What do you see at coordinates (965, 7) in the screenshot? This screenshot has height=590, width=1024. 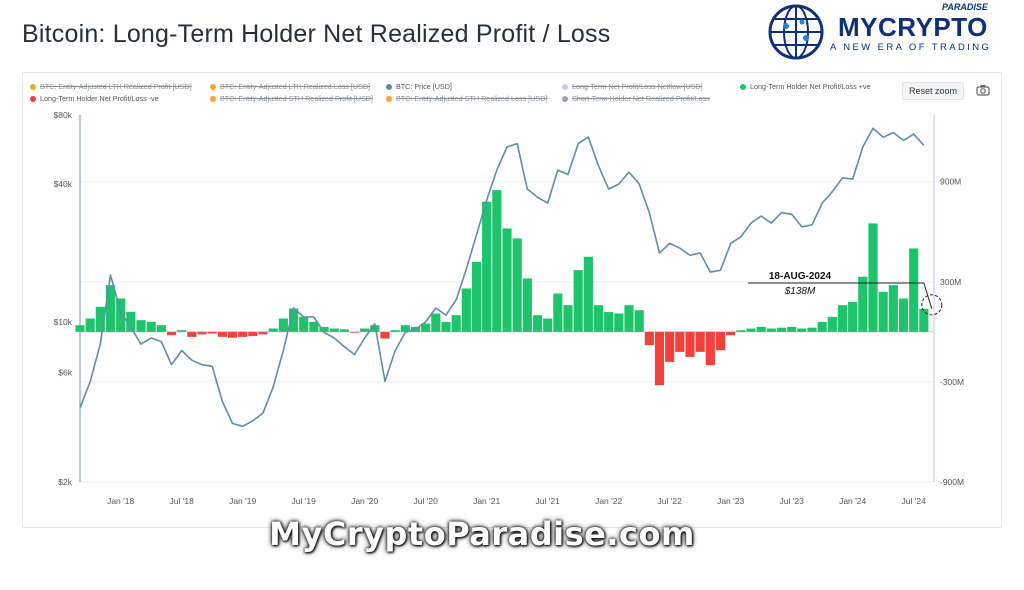 I see `brand-name-top: PARADISE` at bounding box center [965, 7].